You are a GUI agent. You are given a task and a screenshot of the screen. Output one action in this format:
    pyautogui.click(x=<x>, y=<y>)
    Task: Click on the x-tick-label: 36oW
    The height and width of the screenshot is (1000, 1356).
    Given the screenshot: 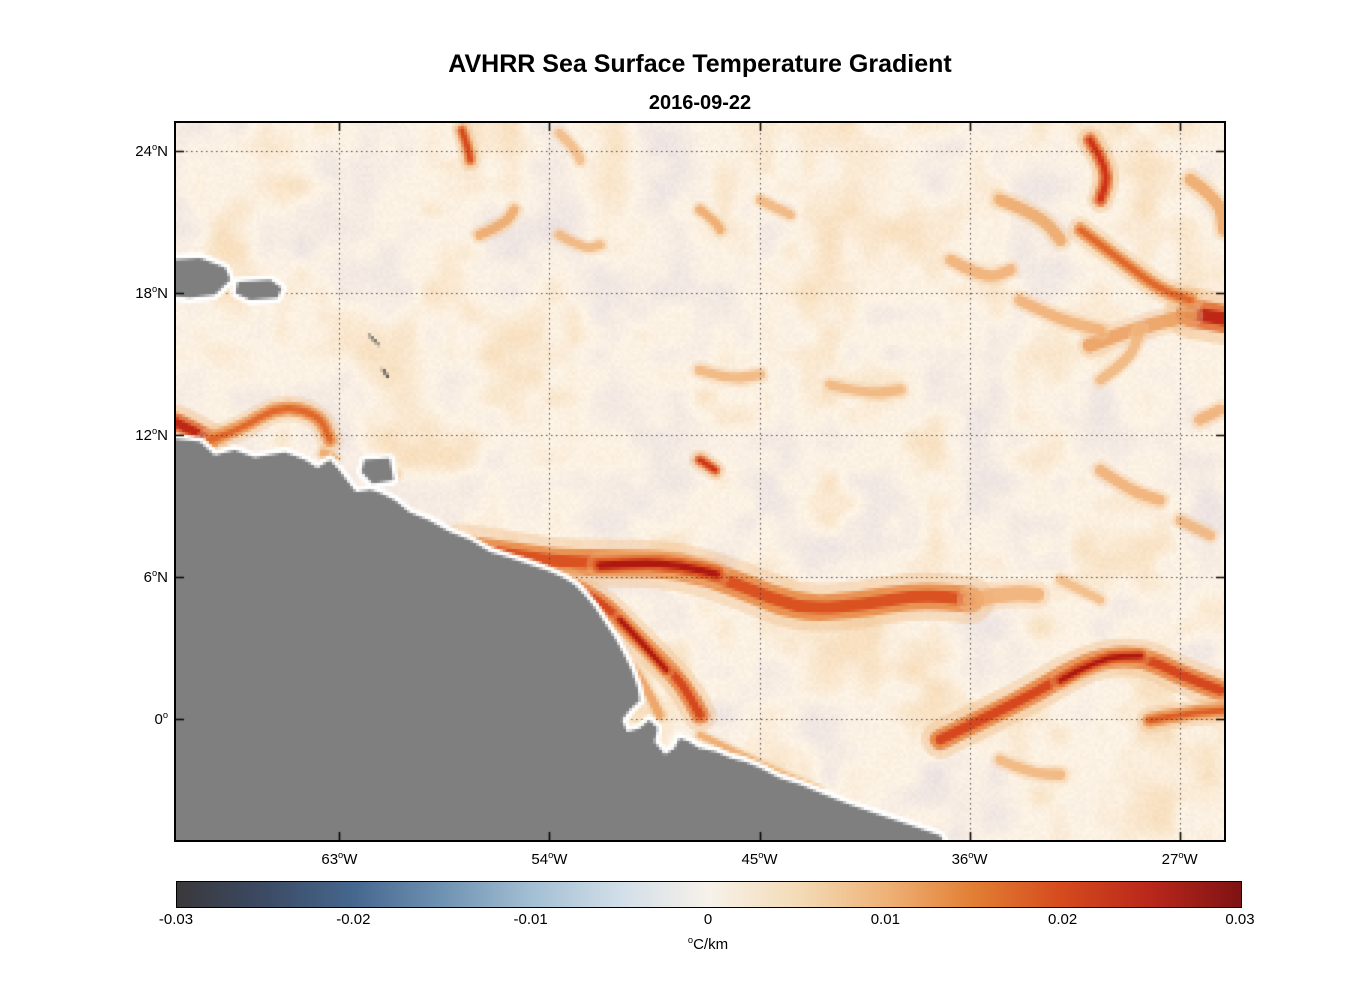 What is the action you would take?
    pyautogui.click(x=969, y=859)
    